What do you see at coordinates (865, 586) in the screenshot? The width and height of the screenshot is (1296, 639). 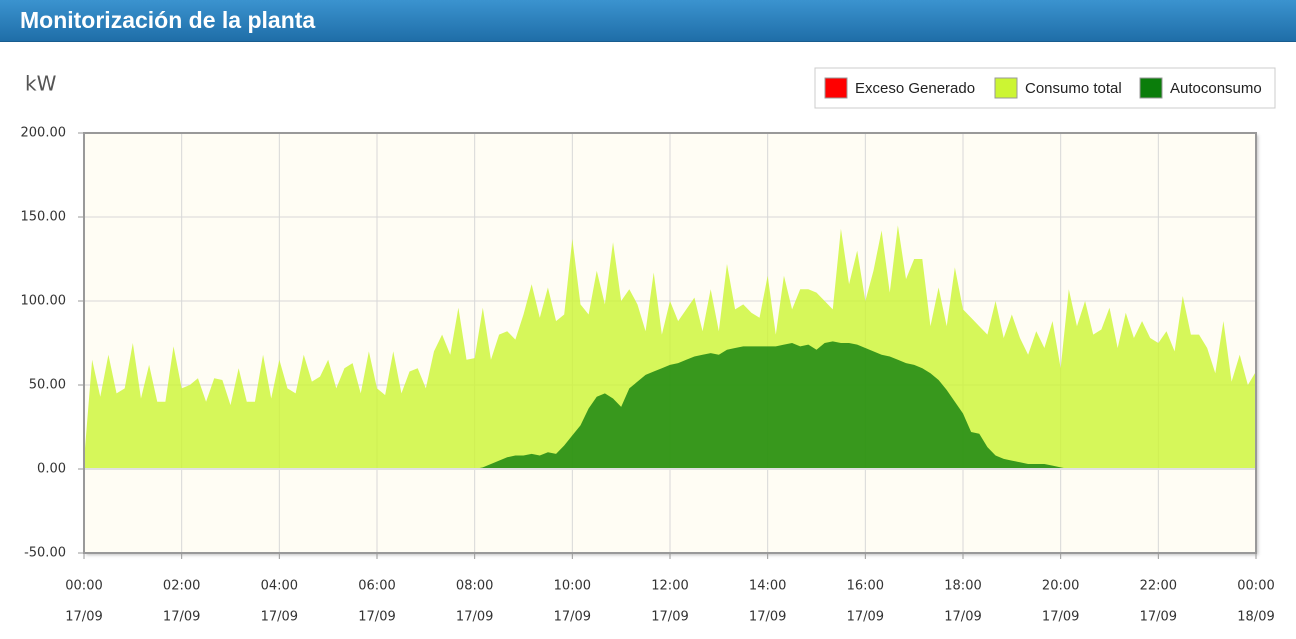 I see `x-tick-label: 16:00` at bounding box center [865, 586].